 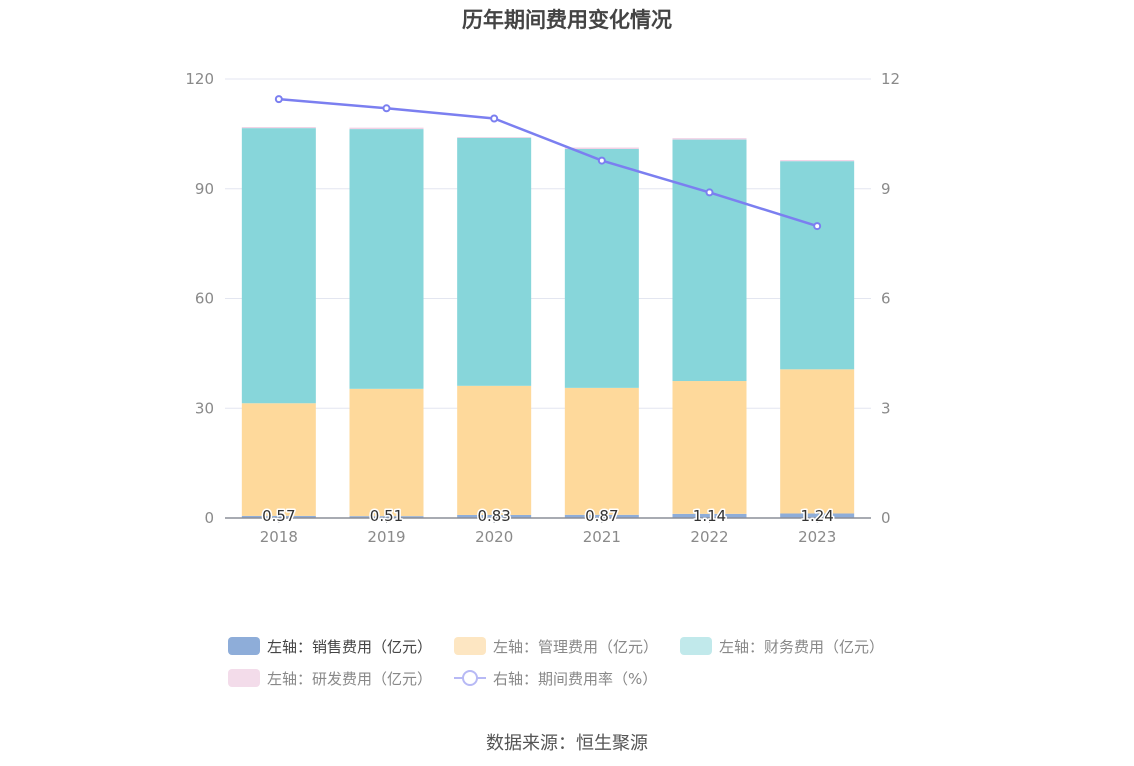 I want to click on line-series-rate, so click(x=548, y=162).